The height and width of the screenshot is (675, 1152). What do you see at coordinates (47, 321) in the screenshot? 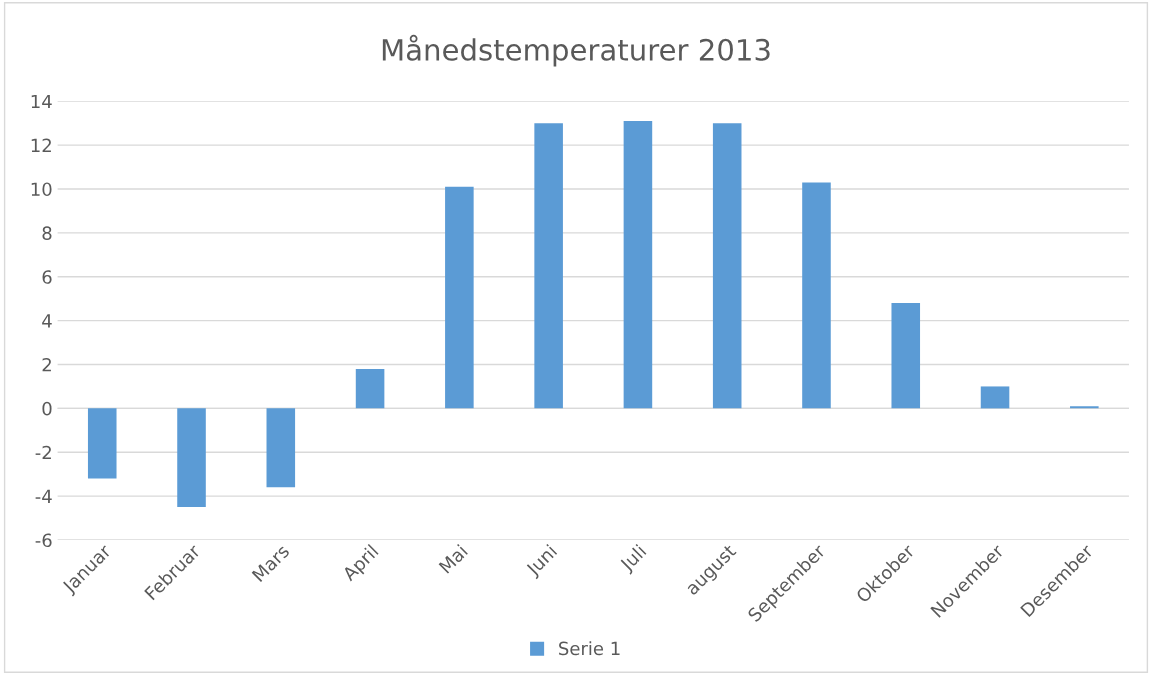
I see `y-tick-label: 4` at bounding box center [47, 321].